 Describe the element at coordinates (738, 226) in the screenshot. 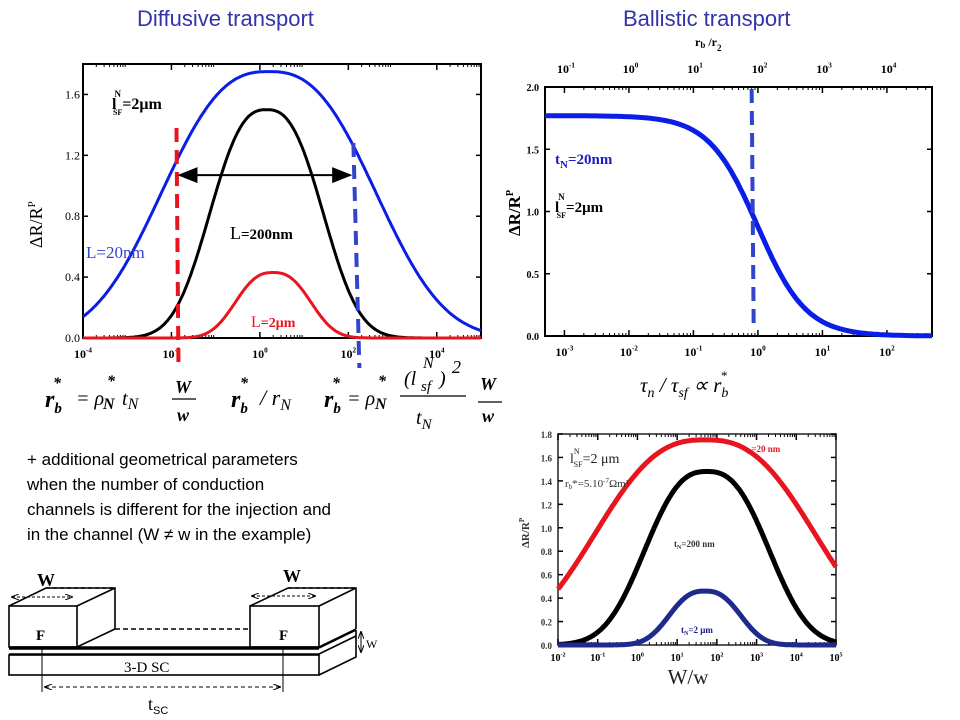

I see `series-t-n-20nm` at that location.